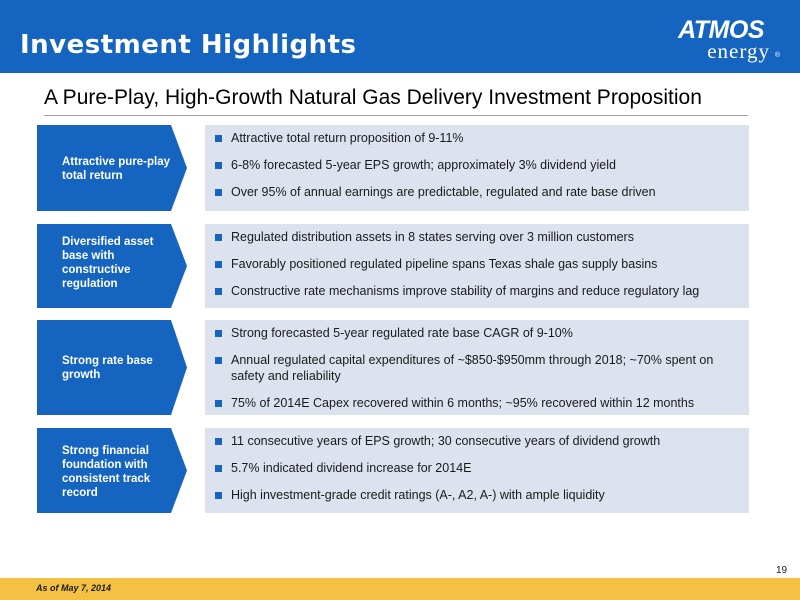 The height and width of the screenshot is (600, 800). I want to click on atmos-energy-logo: ATMOS energy ®, so click(734, 39).